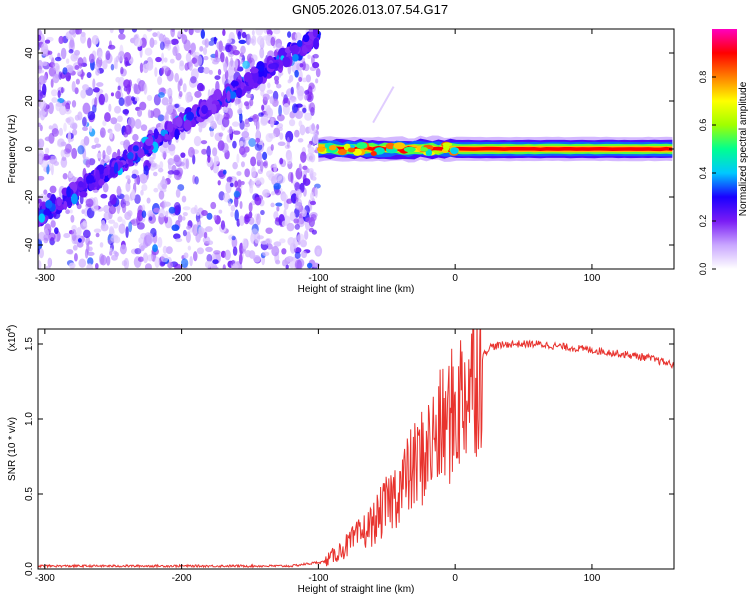 This screenshot has height=600, width=750. Describe the element at coordinates (29, 101) in the screenshot. I see `y-tick-label: 20` at that location.